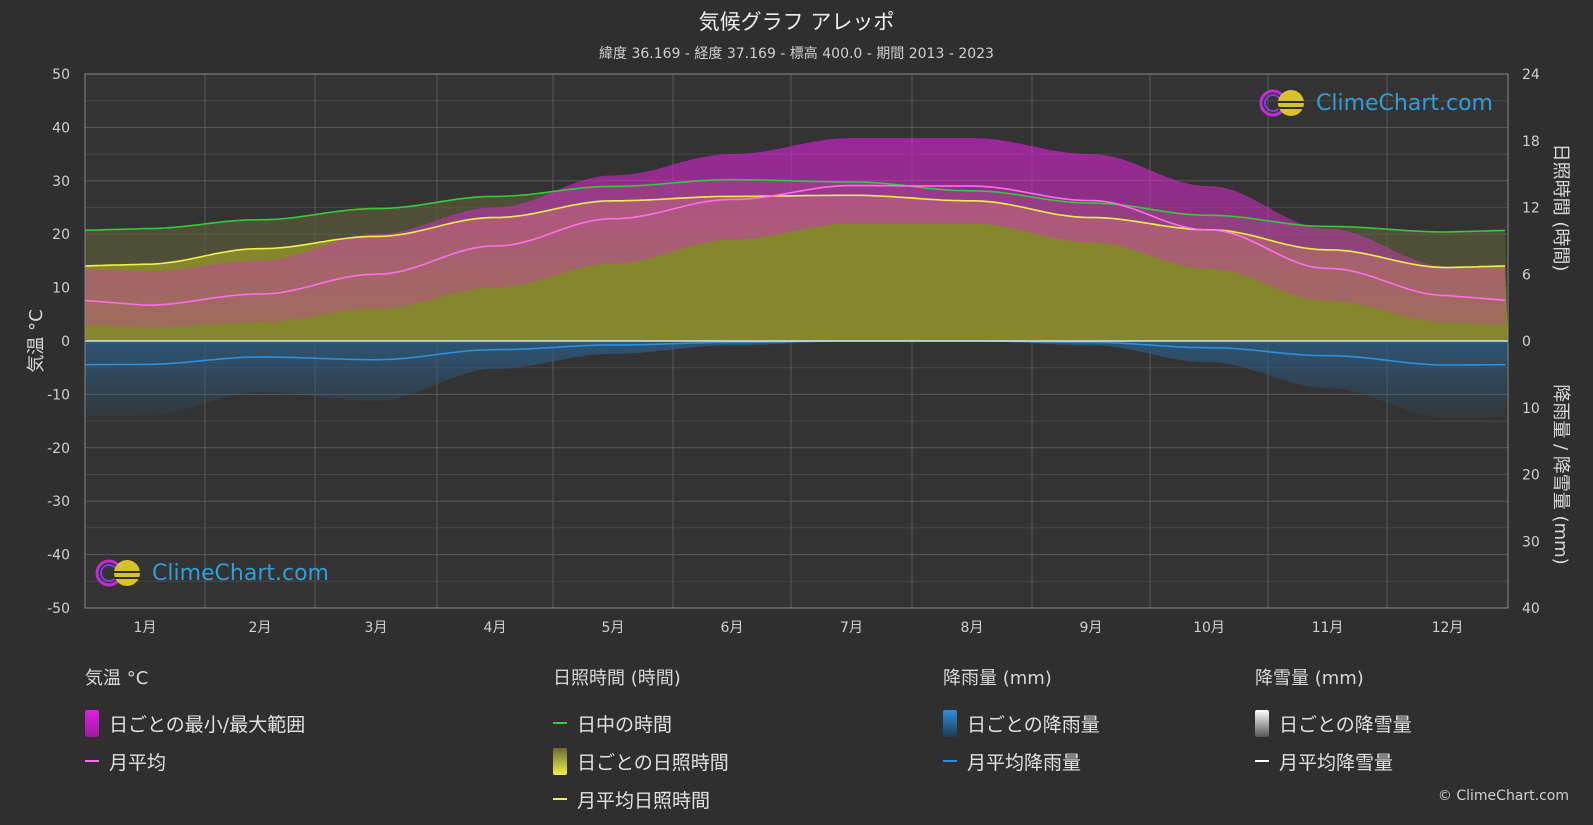  I want to click on x-tick-label: 12月, so click(1448, 628).